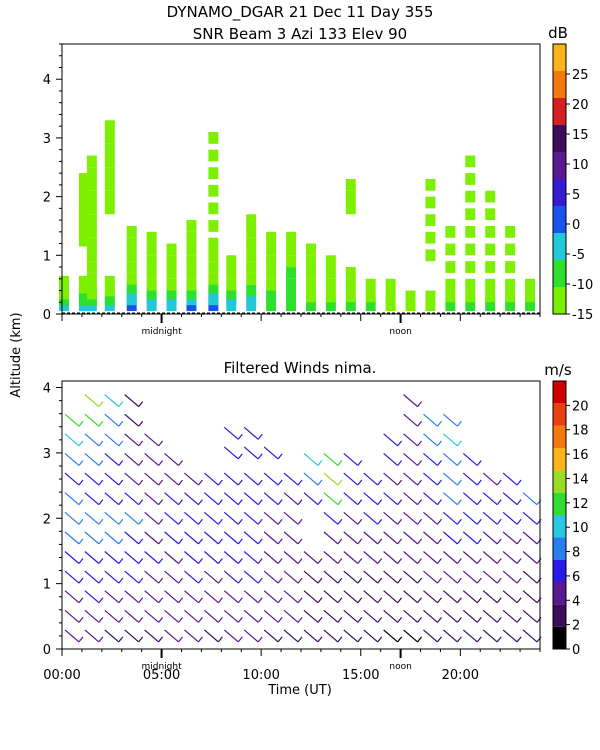  What do you see at coordinates (576, 577) in the screenshot?
I see `wind-colorbar-tick-label: 6` at bounding box center [576, 577].